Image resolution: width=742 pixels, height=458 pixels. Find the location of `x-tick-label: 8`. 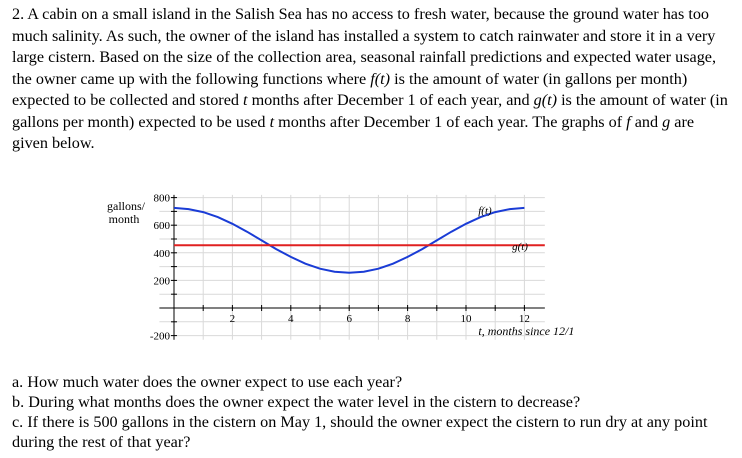

x-tick-label: 8 is located at coordinates (408, 319).